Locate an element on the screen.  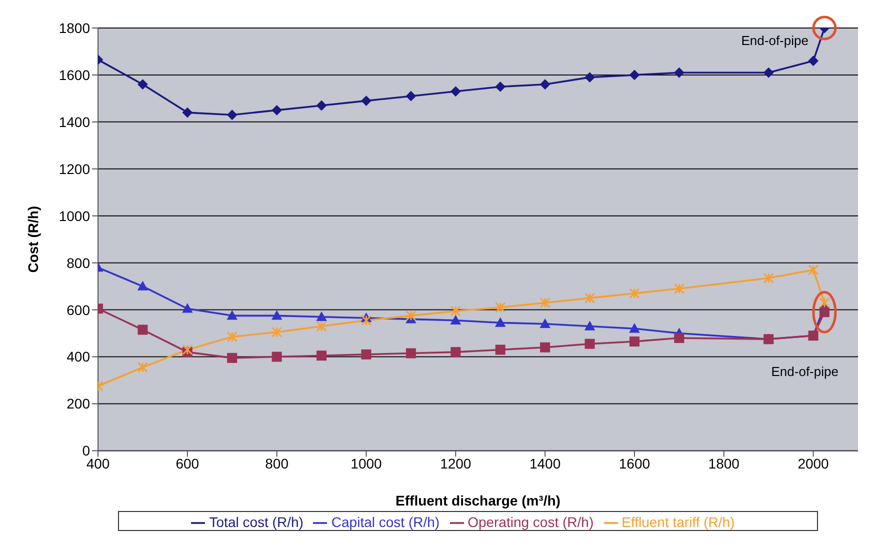
x-tick-label: 1200 is located at coordinates (456, 464).